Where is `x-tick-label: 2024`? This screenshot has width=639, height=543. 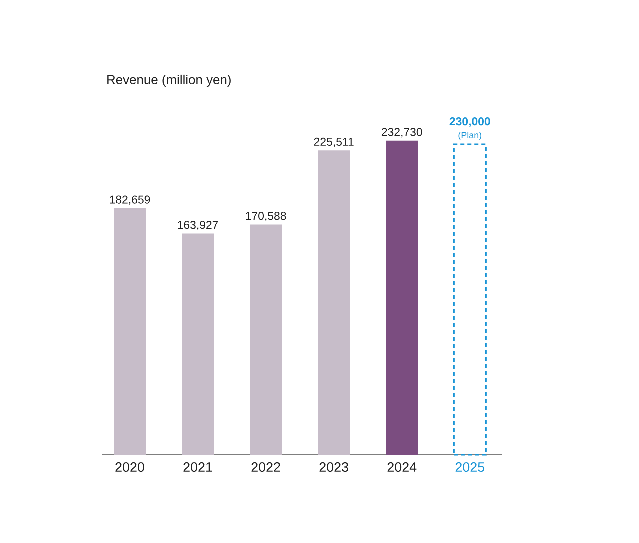
x-tick-label: 2024 is located at coordinates (402, 467).